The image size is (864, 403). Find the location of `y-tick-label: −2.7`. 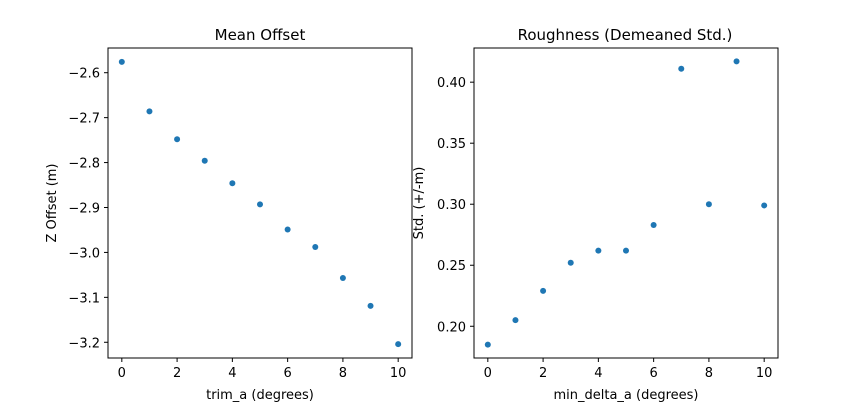

y-tick-label: −2.7 is located at coordinates (84, 119).